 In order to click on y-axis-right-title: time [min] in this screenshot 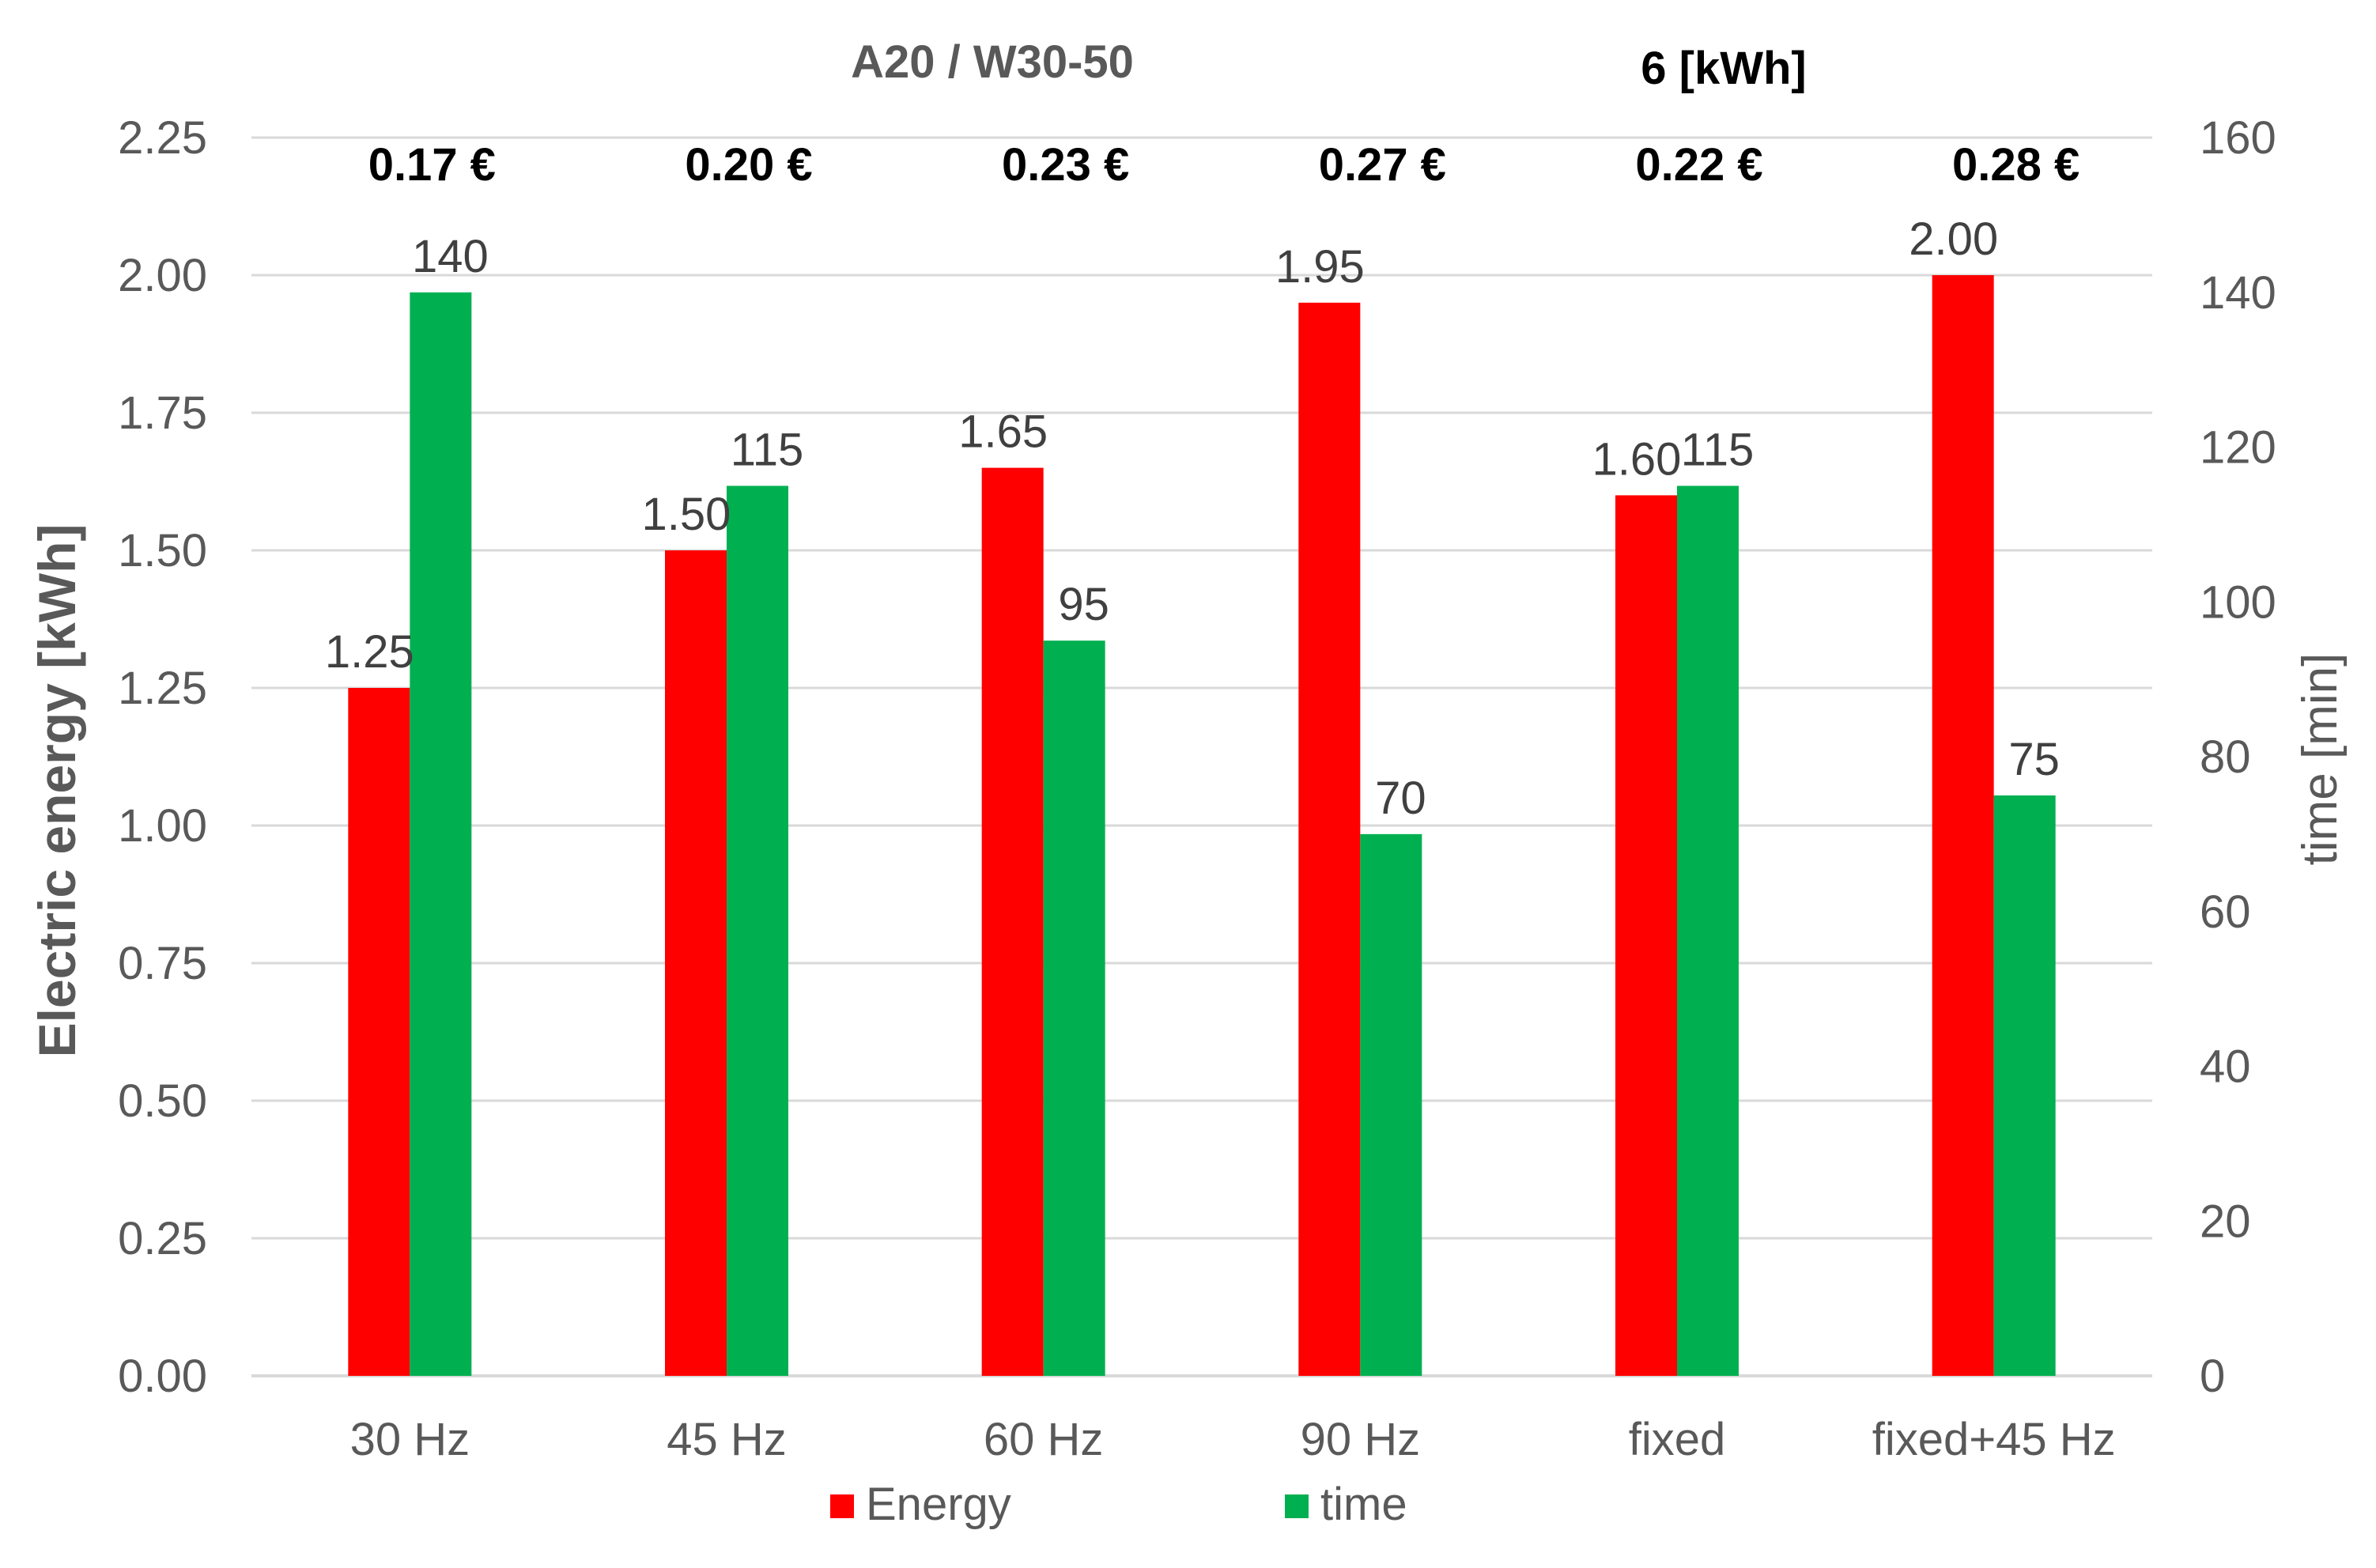, I will do `click(2320, 759)`.